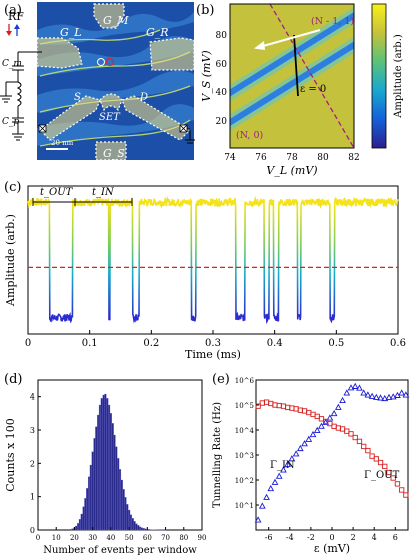  Describe the element at coordinates (111, 151) in the screenshot. I see `gate-gs` at that location.